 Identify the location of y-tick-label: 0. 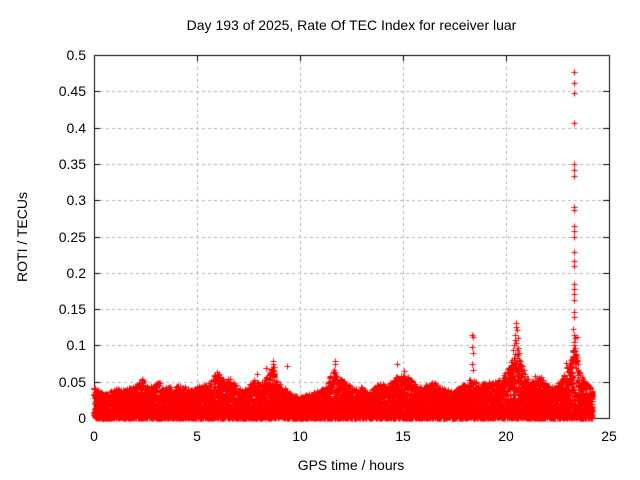
(82, 418).